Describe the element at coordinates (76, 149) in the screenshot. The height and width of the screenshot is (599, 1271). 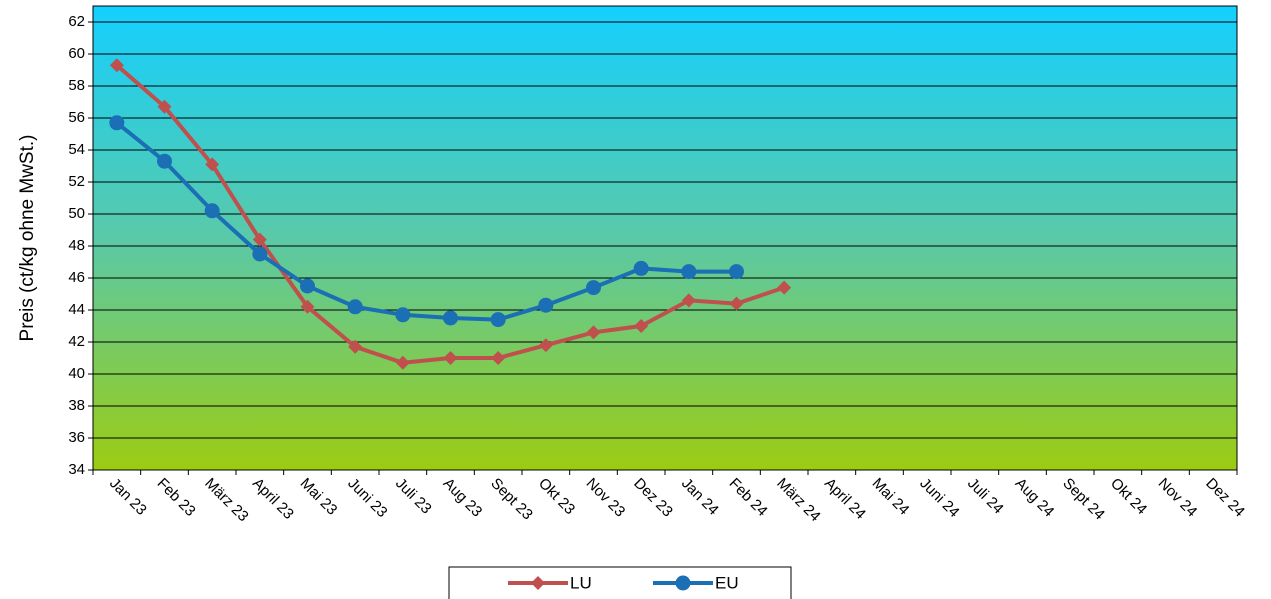
I see `y-tick-label: 54` at that location.